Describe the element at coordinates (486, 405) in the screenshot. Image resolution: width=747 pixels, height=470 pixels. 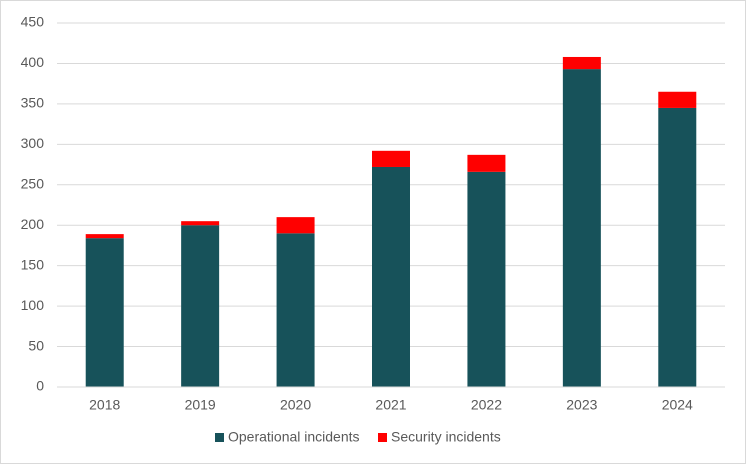
I see `x-tick-label: 2022` at that location.